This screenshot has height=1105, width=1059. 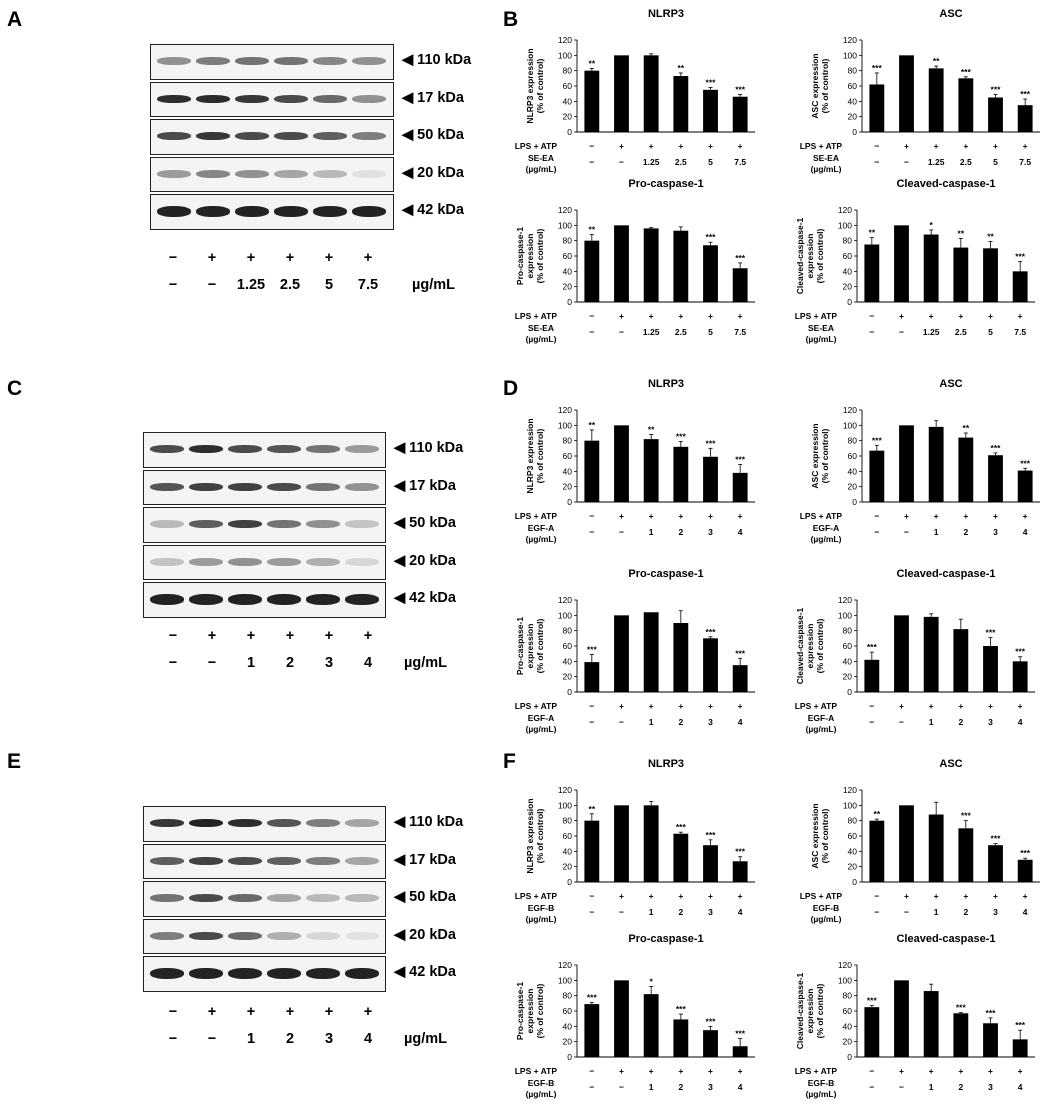 I want to click on chart-title: Cleaved-caspase-1, so click(x=945, y=939).